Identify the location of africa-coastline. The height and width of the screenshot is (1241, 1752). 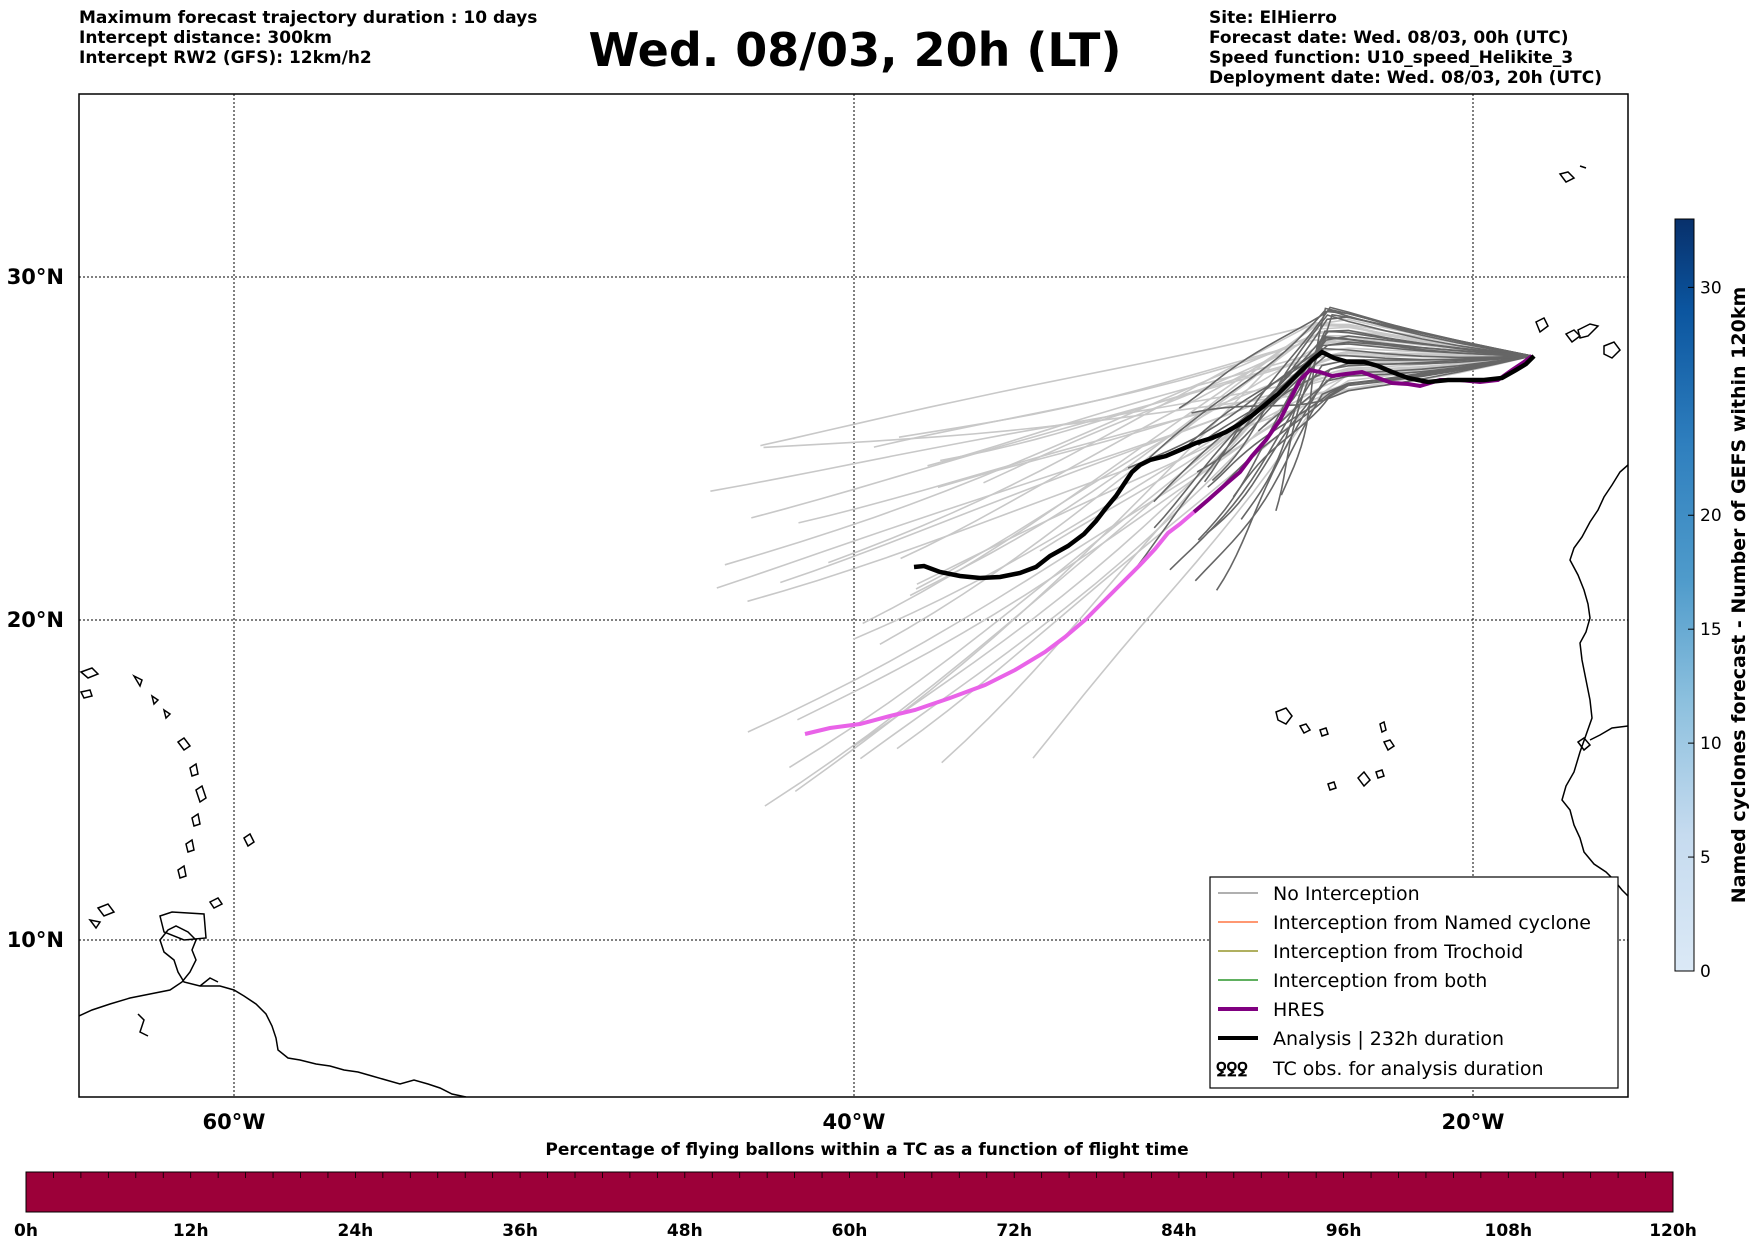
(1594, 680).